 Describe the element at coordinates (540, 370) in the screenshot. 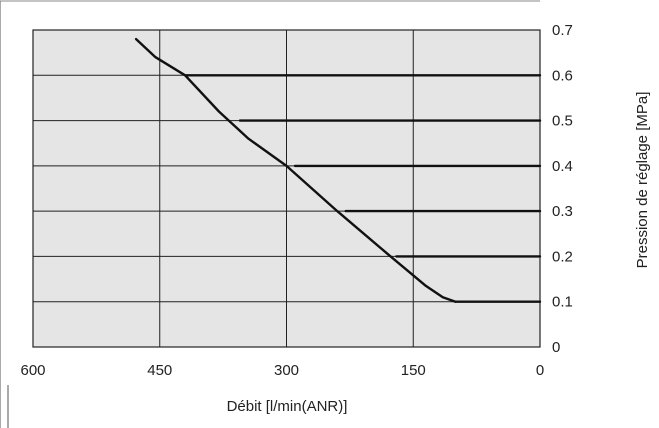

I see `x-tick-label: 0` at that location.